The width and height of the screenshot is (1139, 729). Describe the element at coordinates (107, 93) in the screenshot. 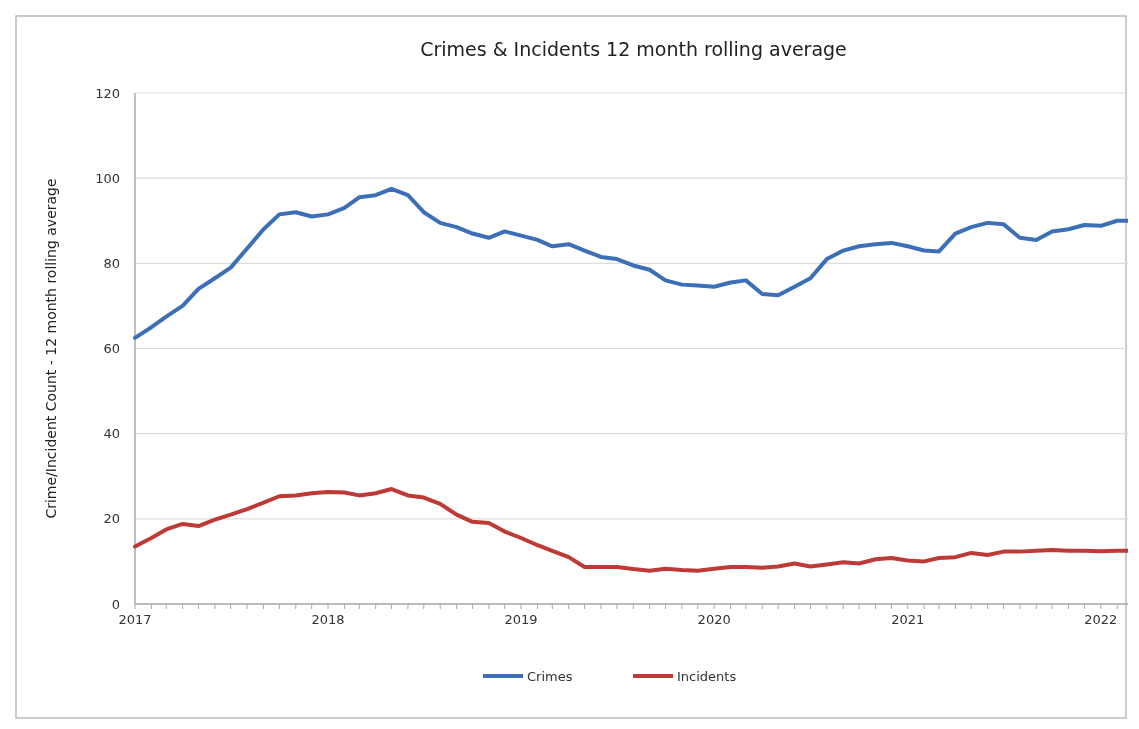

I see `y-tick-label: 120` at that location.